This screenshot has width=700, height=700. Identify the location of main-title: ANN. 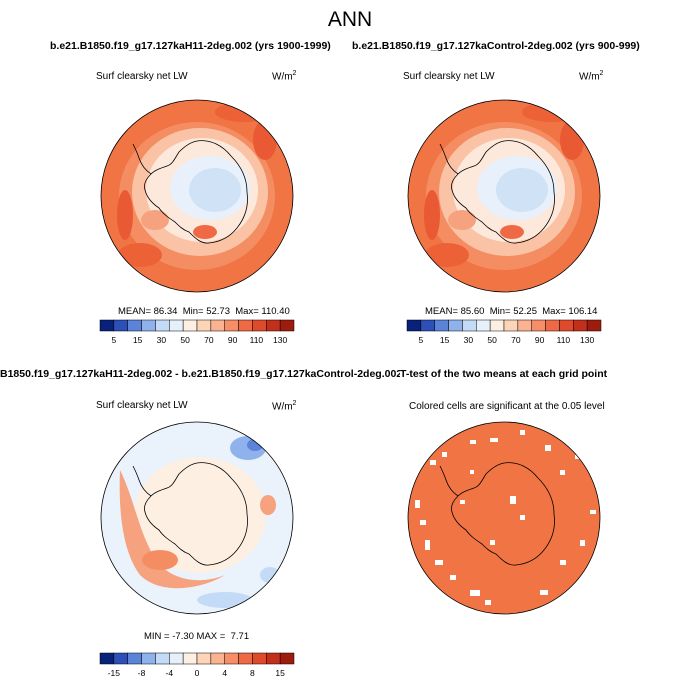
(350, 19).